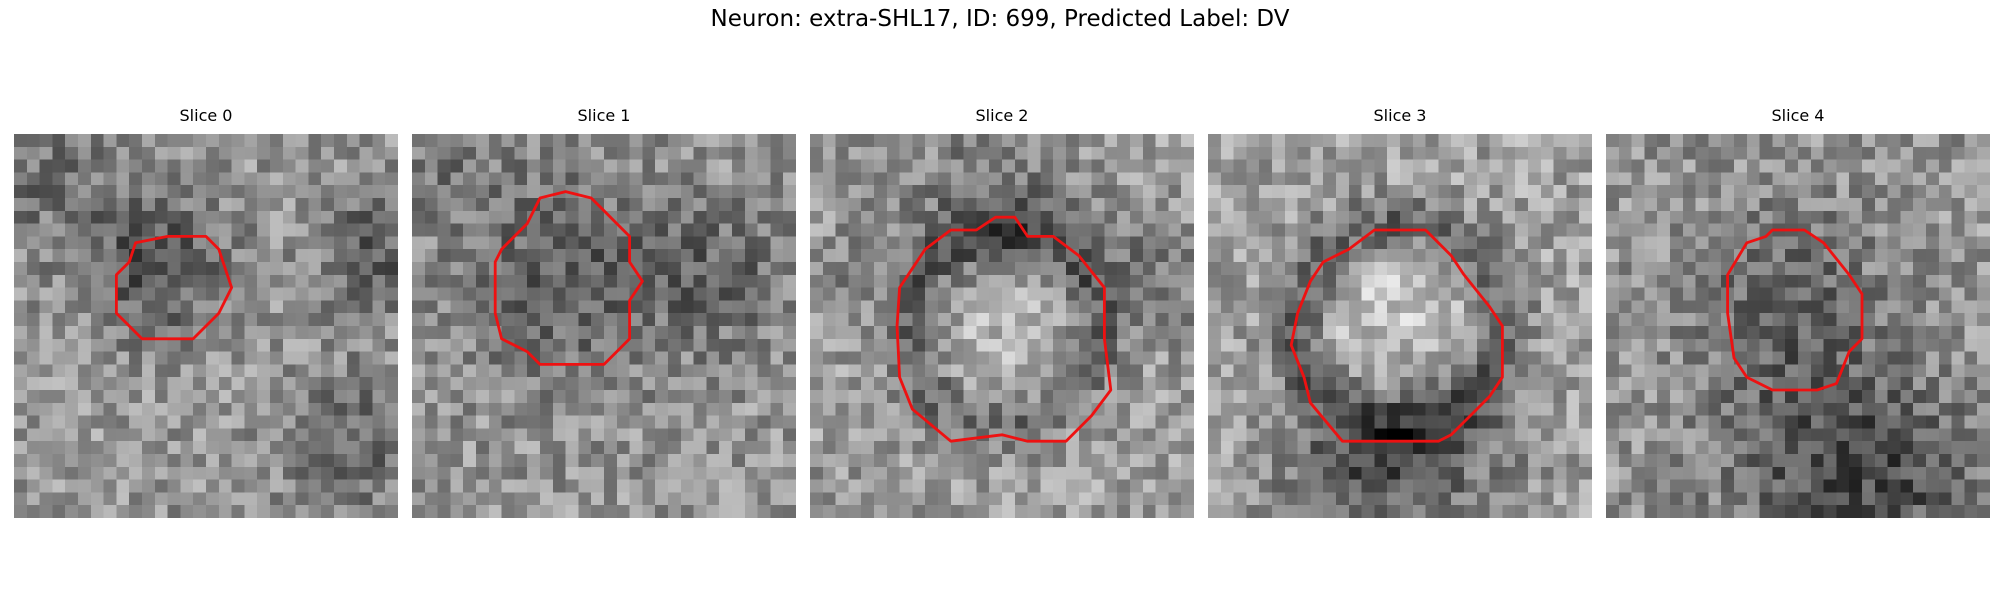 The height and width of the screenshot is (600, 2000). I want to click on slice-2-title: Slice 2, so click(1002, 117).